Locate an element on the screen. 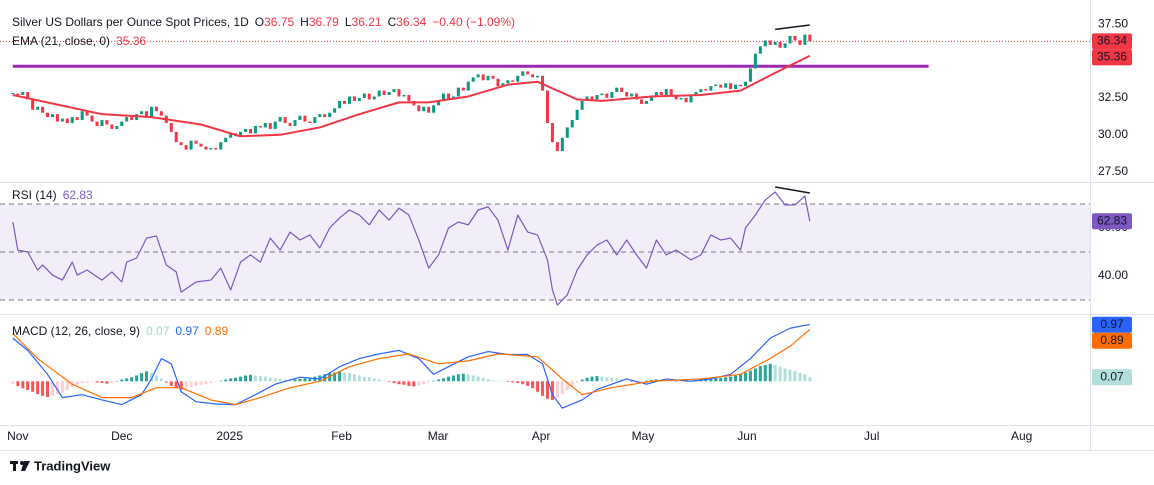 The width and height of the screenshot is (1154, 485). price-badge-label: 62.83 is located at coordinates (1112, 220).